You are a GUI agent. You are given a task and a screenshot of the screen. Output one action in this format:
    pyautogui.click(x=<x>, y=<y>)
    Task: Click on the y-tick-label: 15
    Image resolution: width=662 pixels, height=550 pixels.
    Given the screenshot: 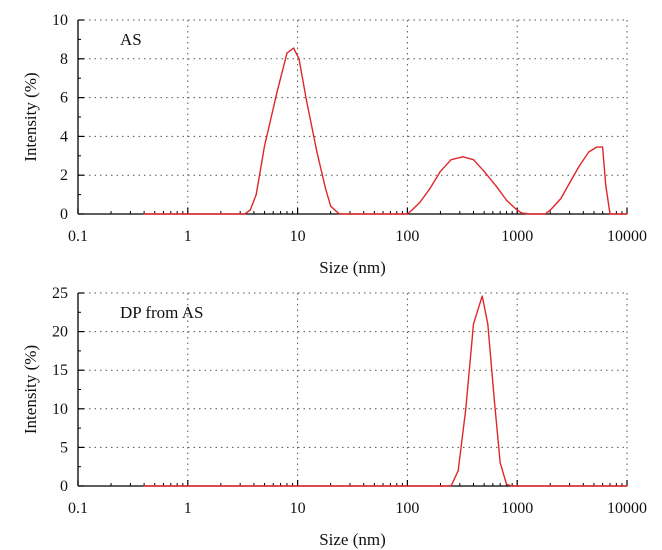 What is the action you would take?
    pyautogui.click(x=60, y=370)
    